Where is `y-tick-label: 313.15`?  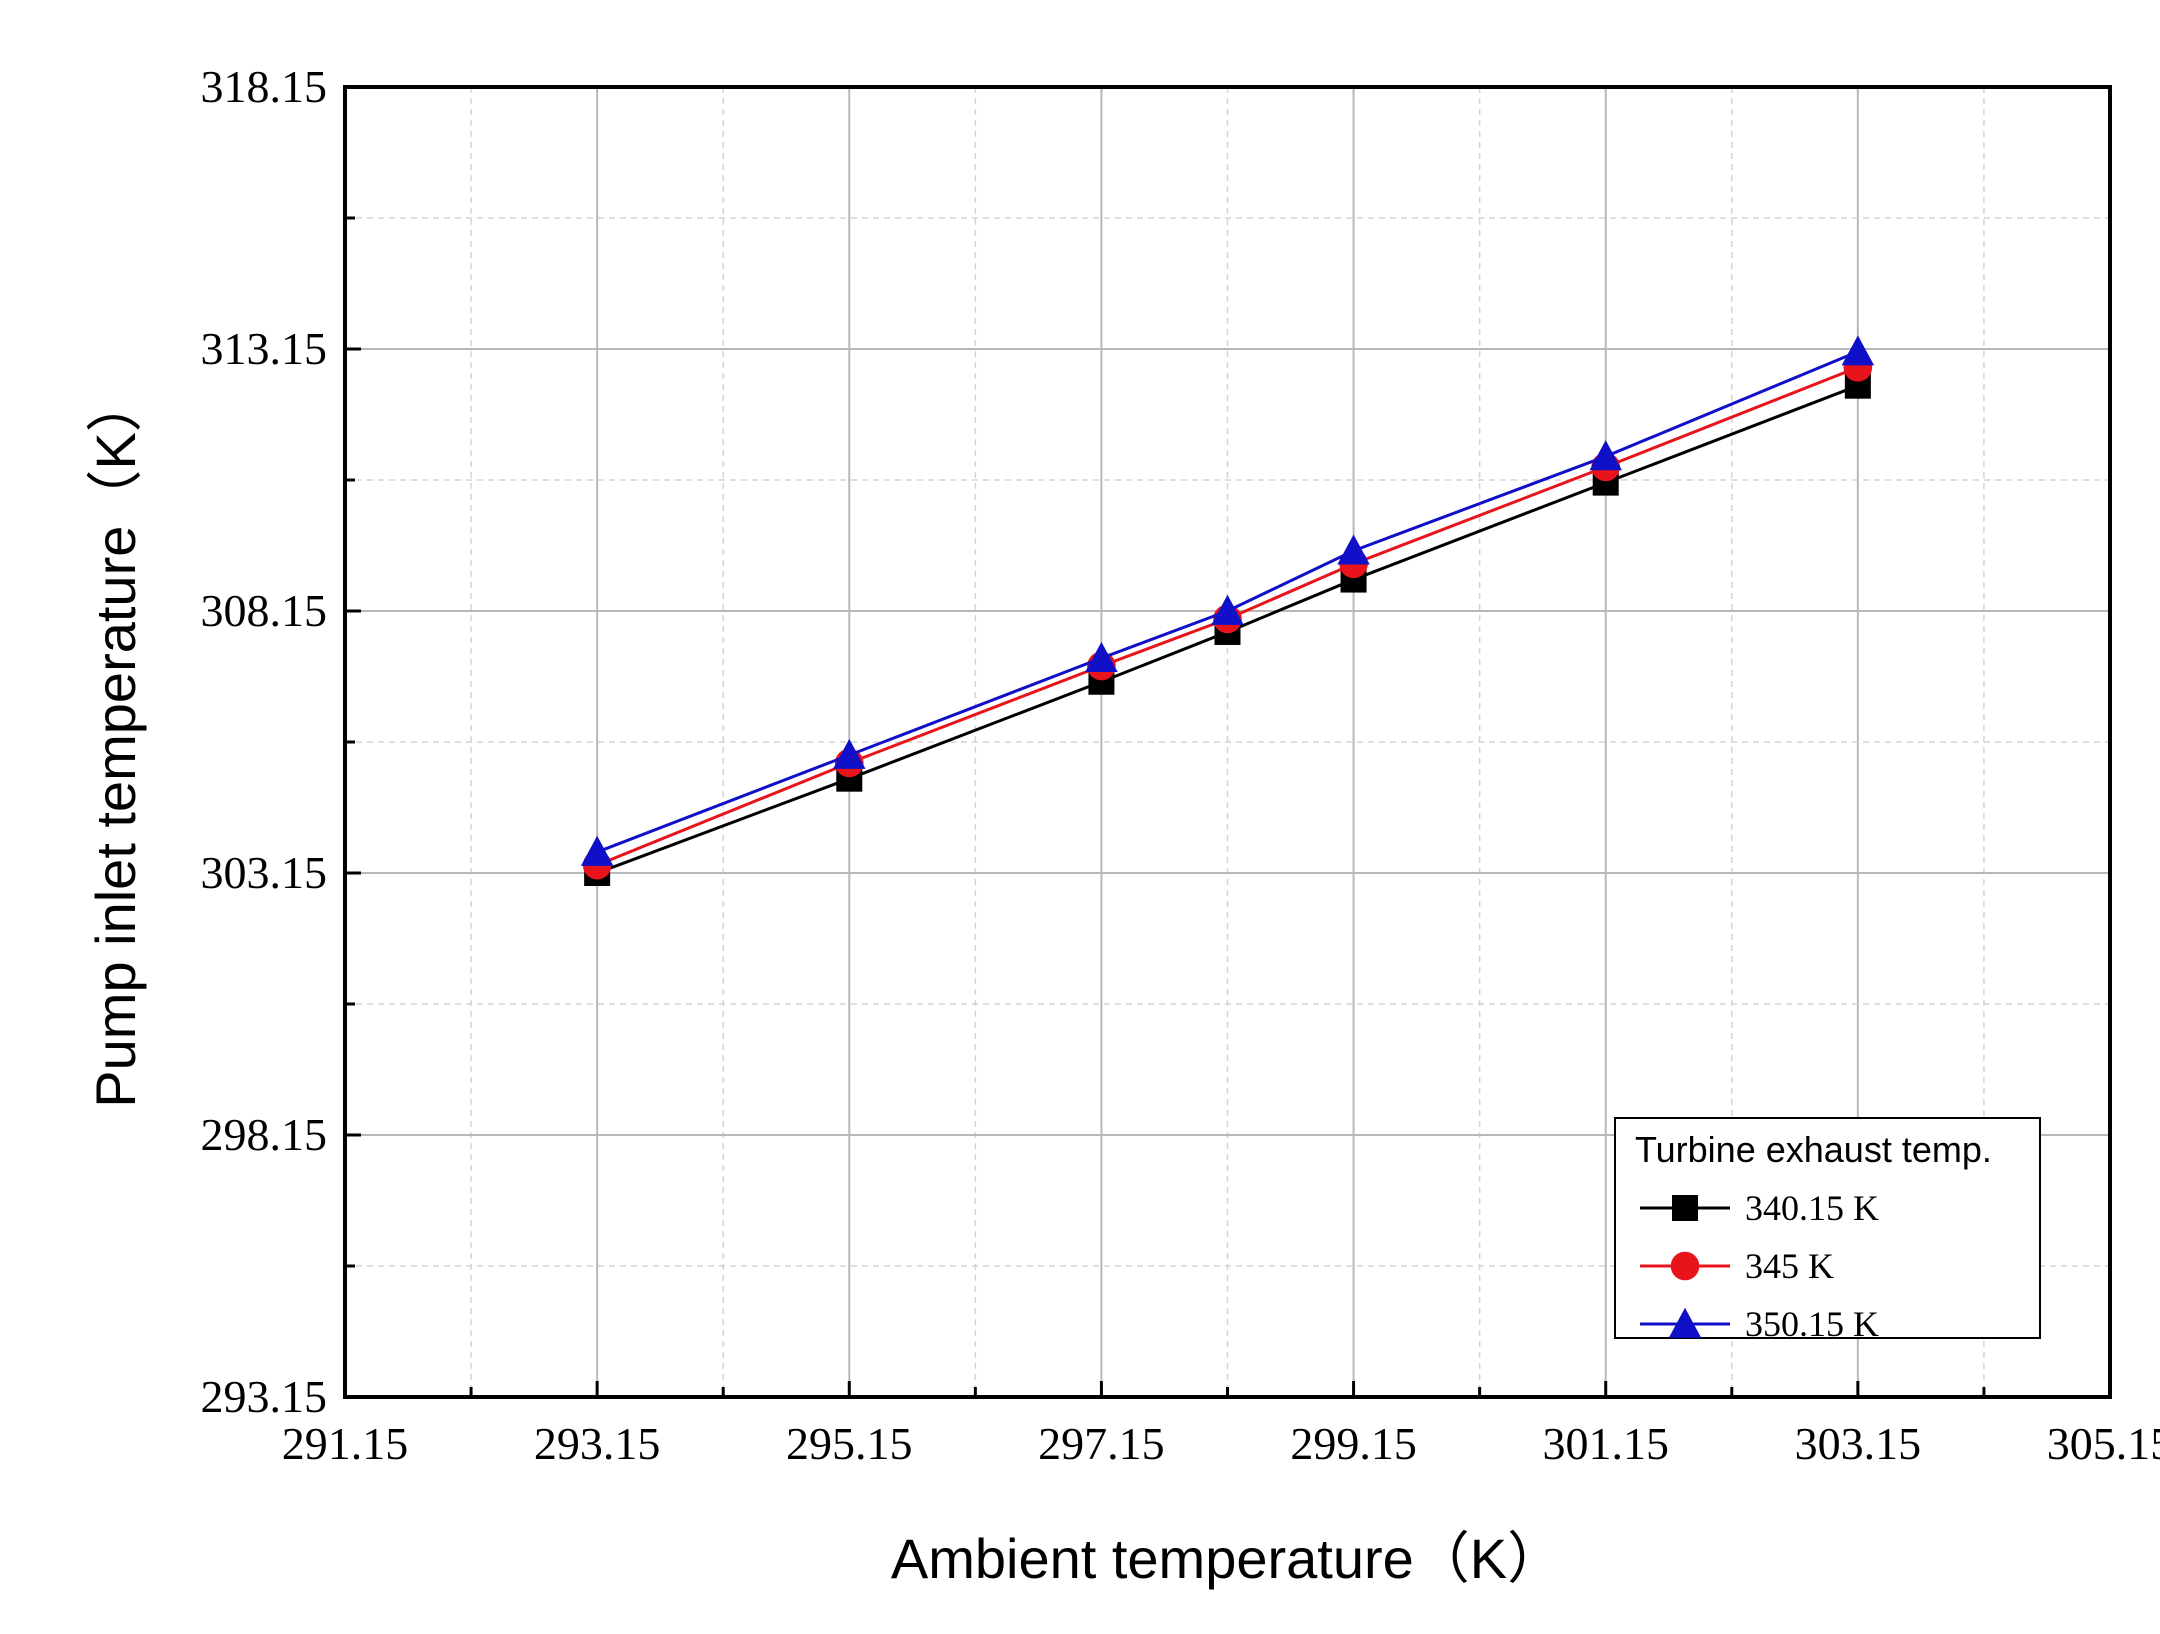 y-tick-label: 313.15 is located at coordinates (264, 348).